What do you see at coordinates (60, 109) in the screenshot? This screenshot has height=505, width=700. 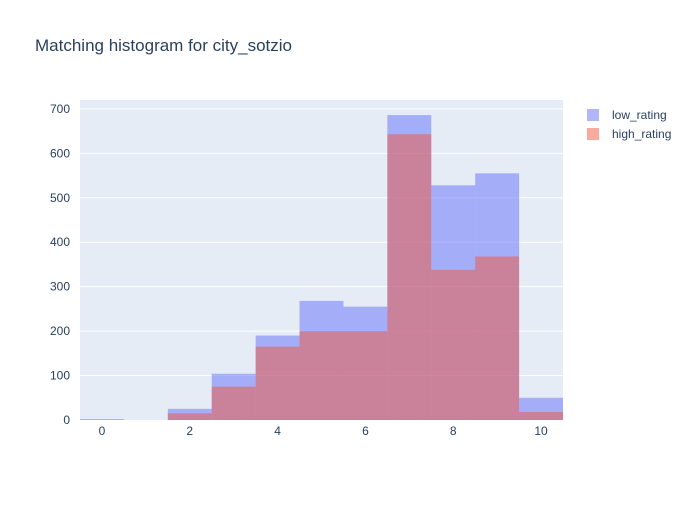 I see `y-tick-label: 700` at bounding box center [60, 109].